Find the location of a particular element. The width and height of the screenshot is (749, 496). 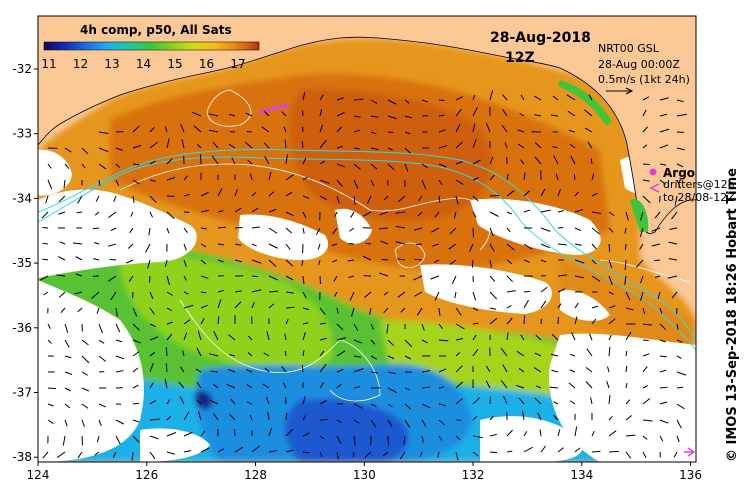

colorbar-tick-label: 12 is located at coordinates (80, 64).